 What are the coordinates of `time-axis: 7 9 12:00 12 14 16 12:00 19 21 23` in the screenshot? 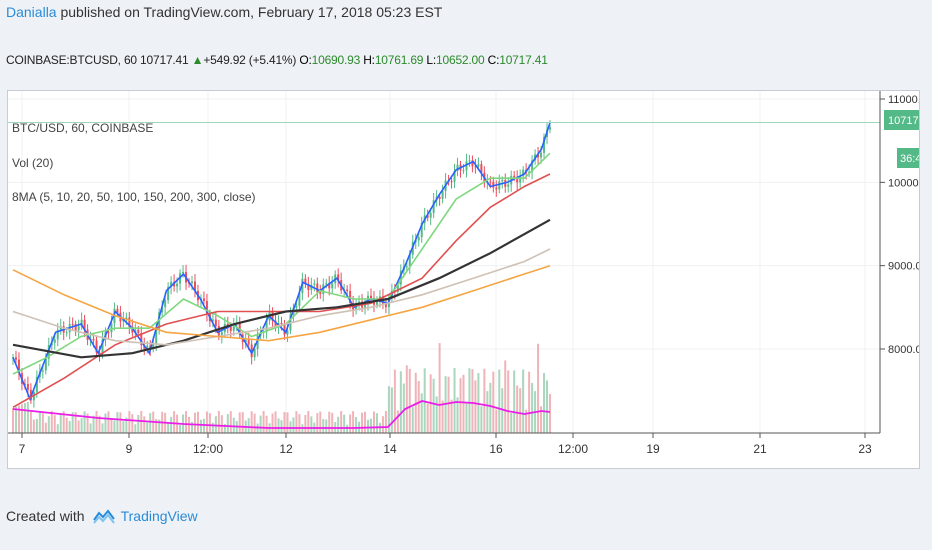 It's located at (445, 444).